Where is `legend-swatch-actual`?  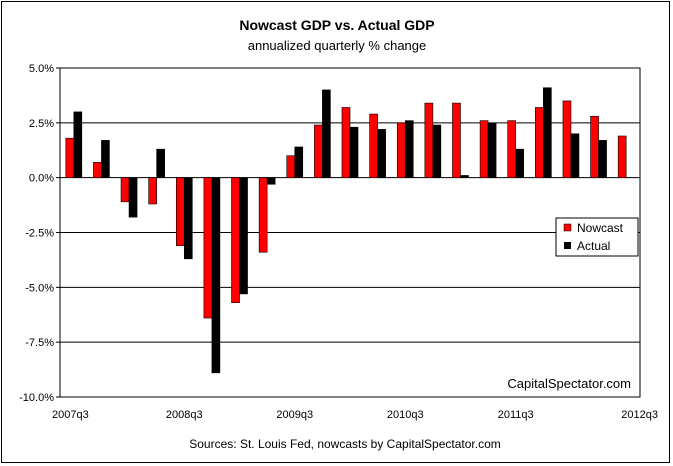 legend-swatch-actual is located at coordinates (567, 245).